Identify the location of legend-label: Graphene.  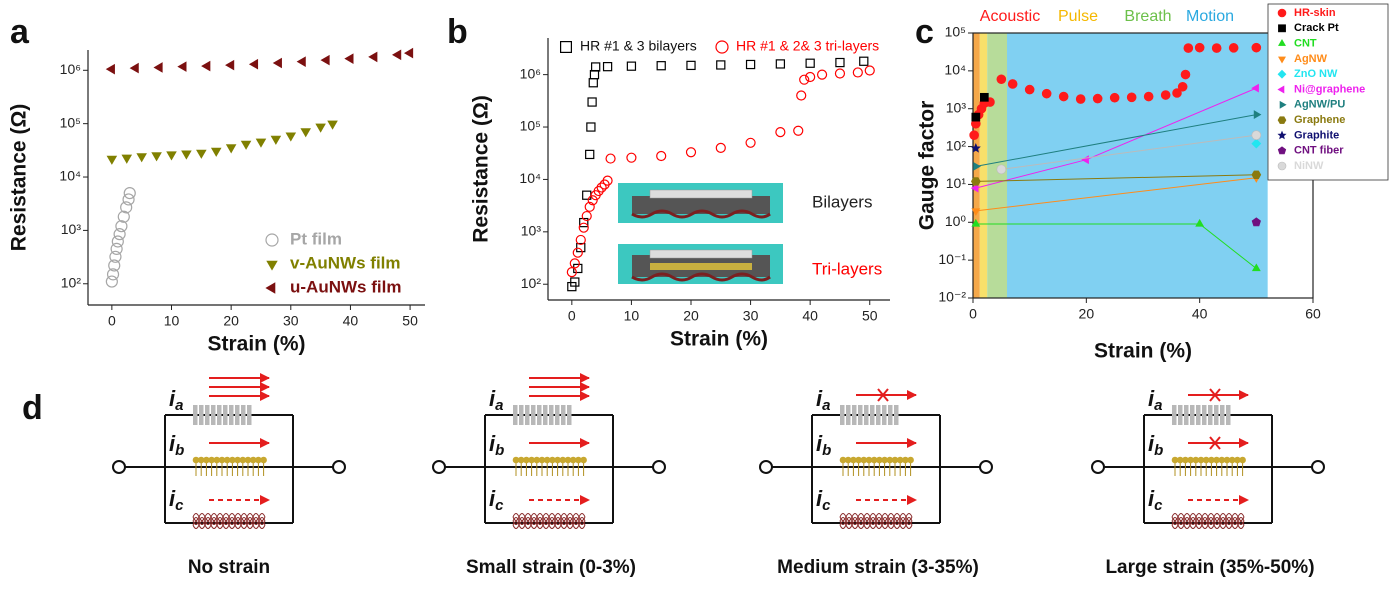
(1319, 120).